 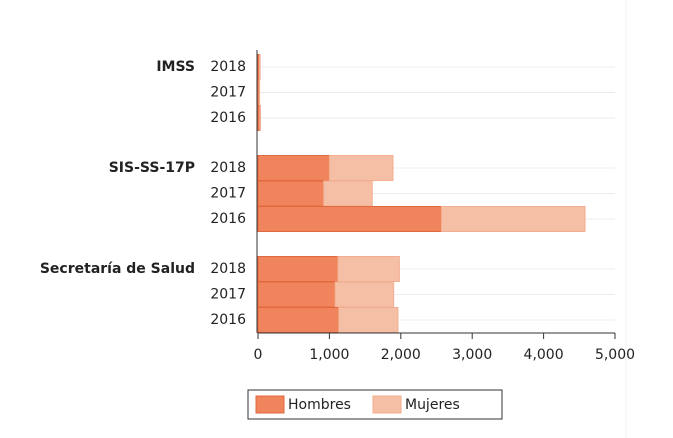 I want to click on legend-label: Hombres, so click(x=319, y=405).